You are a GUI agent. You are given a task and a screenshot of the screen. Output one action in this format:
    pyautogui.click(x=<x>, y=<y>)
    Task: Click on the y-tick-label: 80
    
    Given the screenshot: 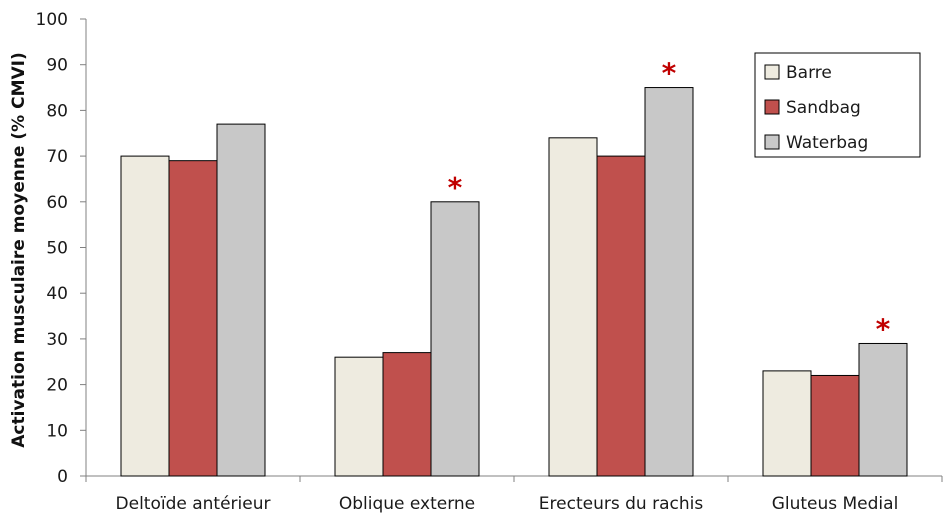 What is the action you would take?
    pyautogui.click(x=57, y=111)
    